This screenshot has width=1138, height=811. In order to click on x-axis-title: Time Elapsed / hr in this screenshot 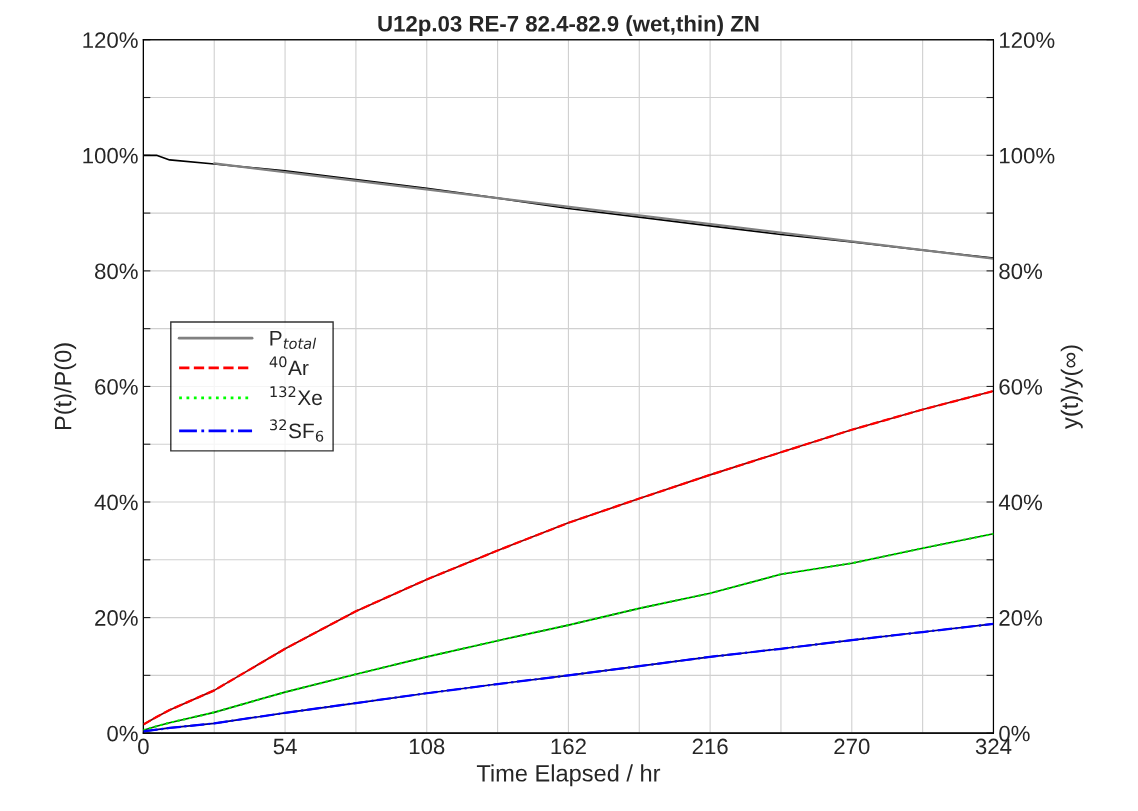, I will do `click(568, 775)`.